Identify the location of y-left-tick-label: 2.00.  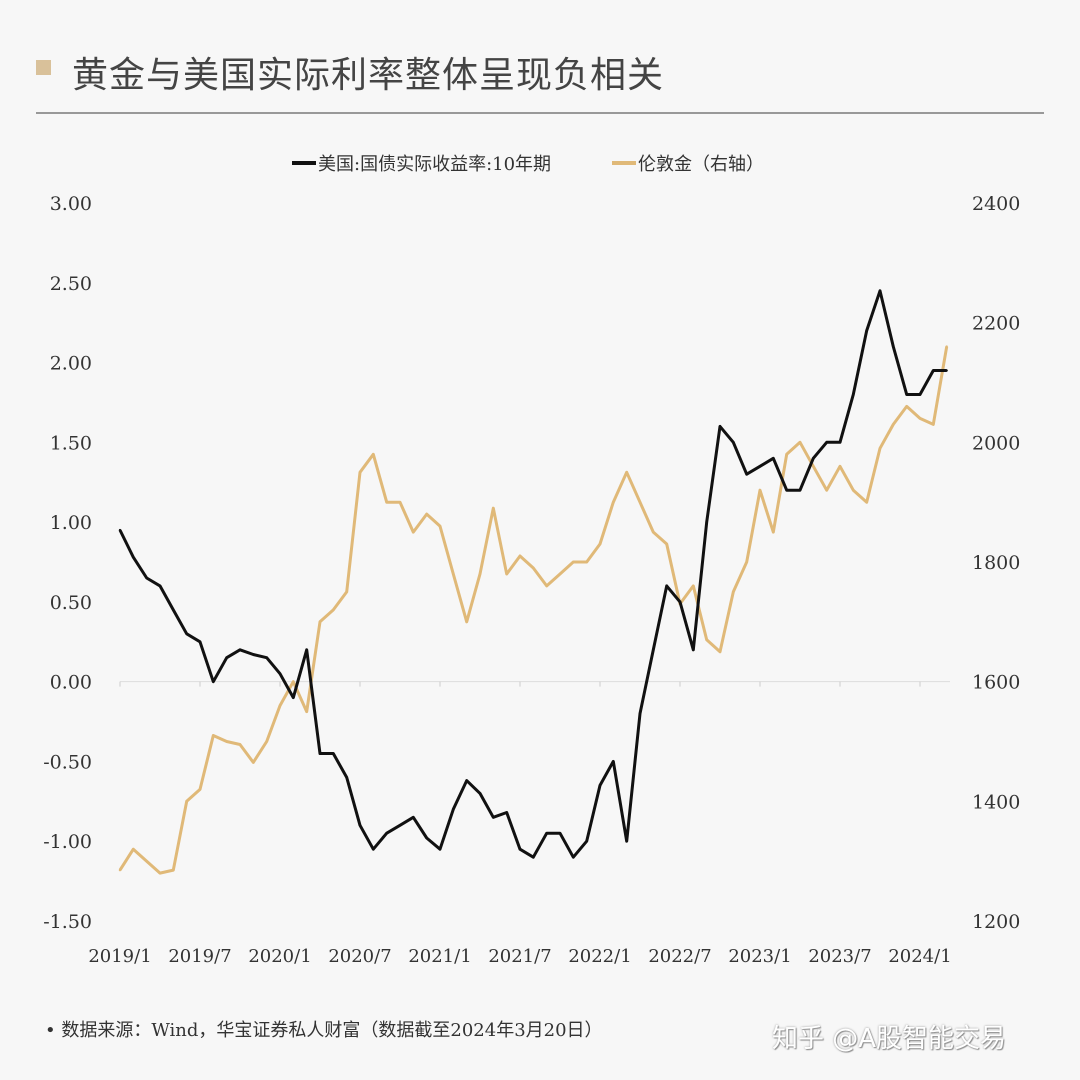
(71, 364).